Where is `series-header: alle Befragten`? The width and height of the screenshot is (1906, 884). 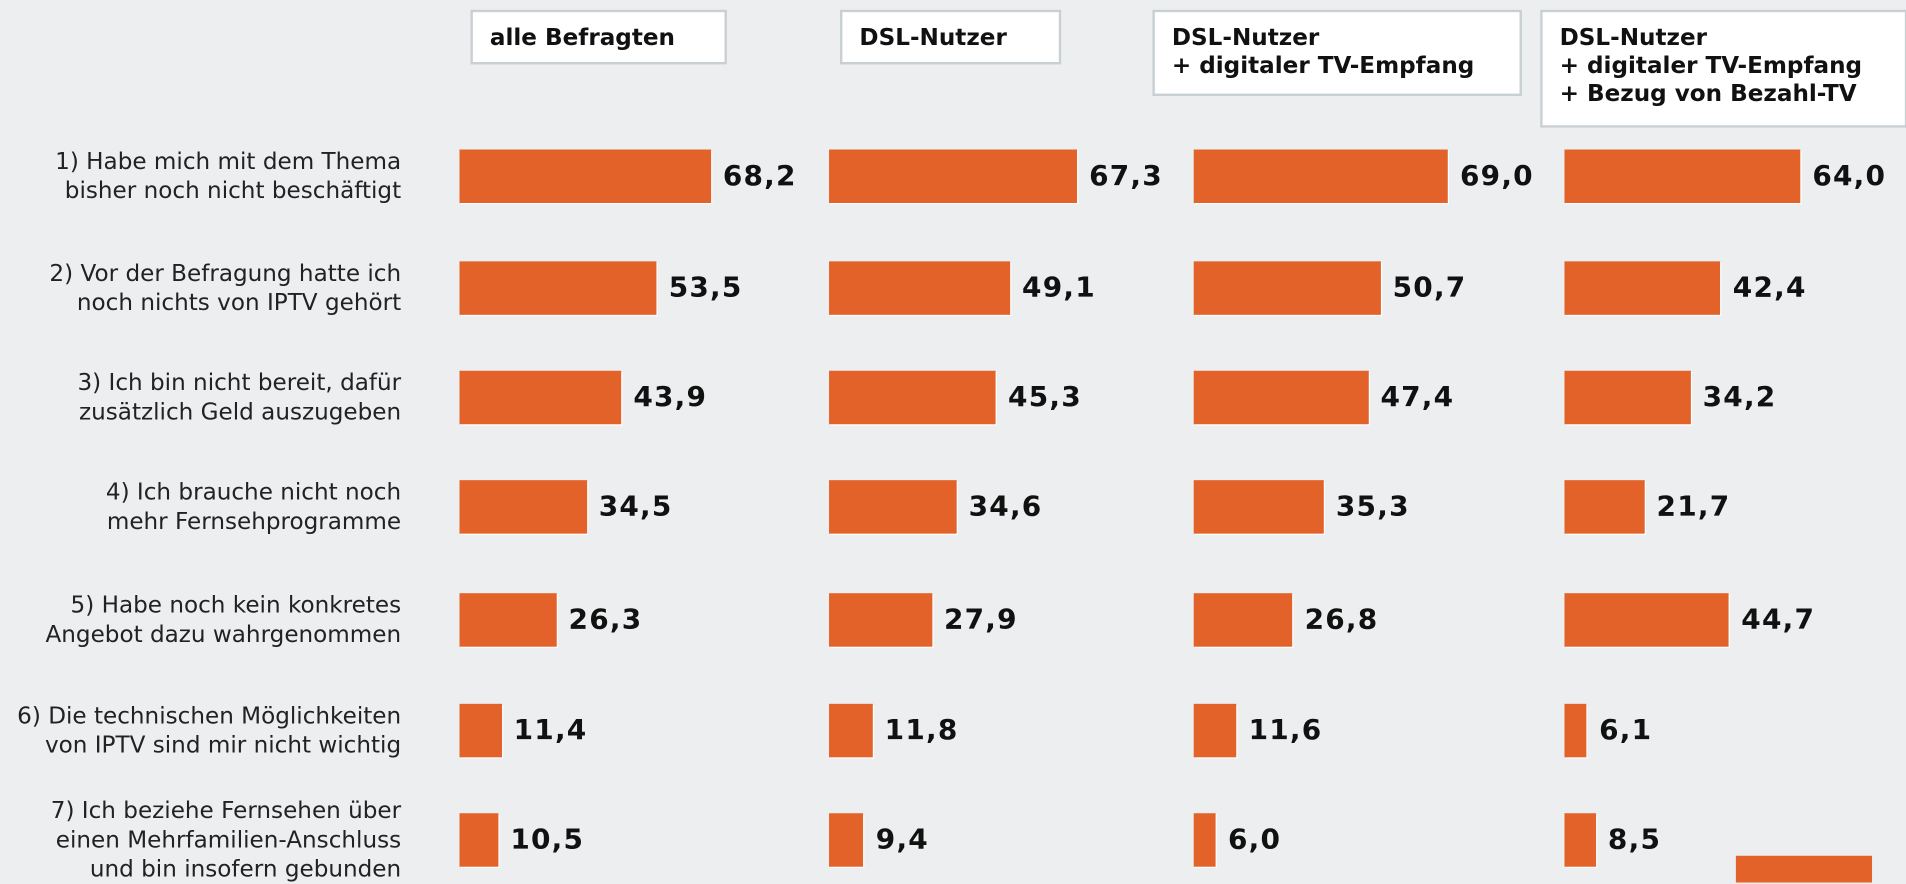 series-header: alle Befragten is located at coordinates (598, 37).